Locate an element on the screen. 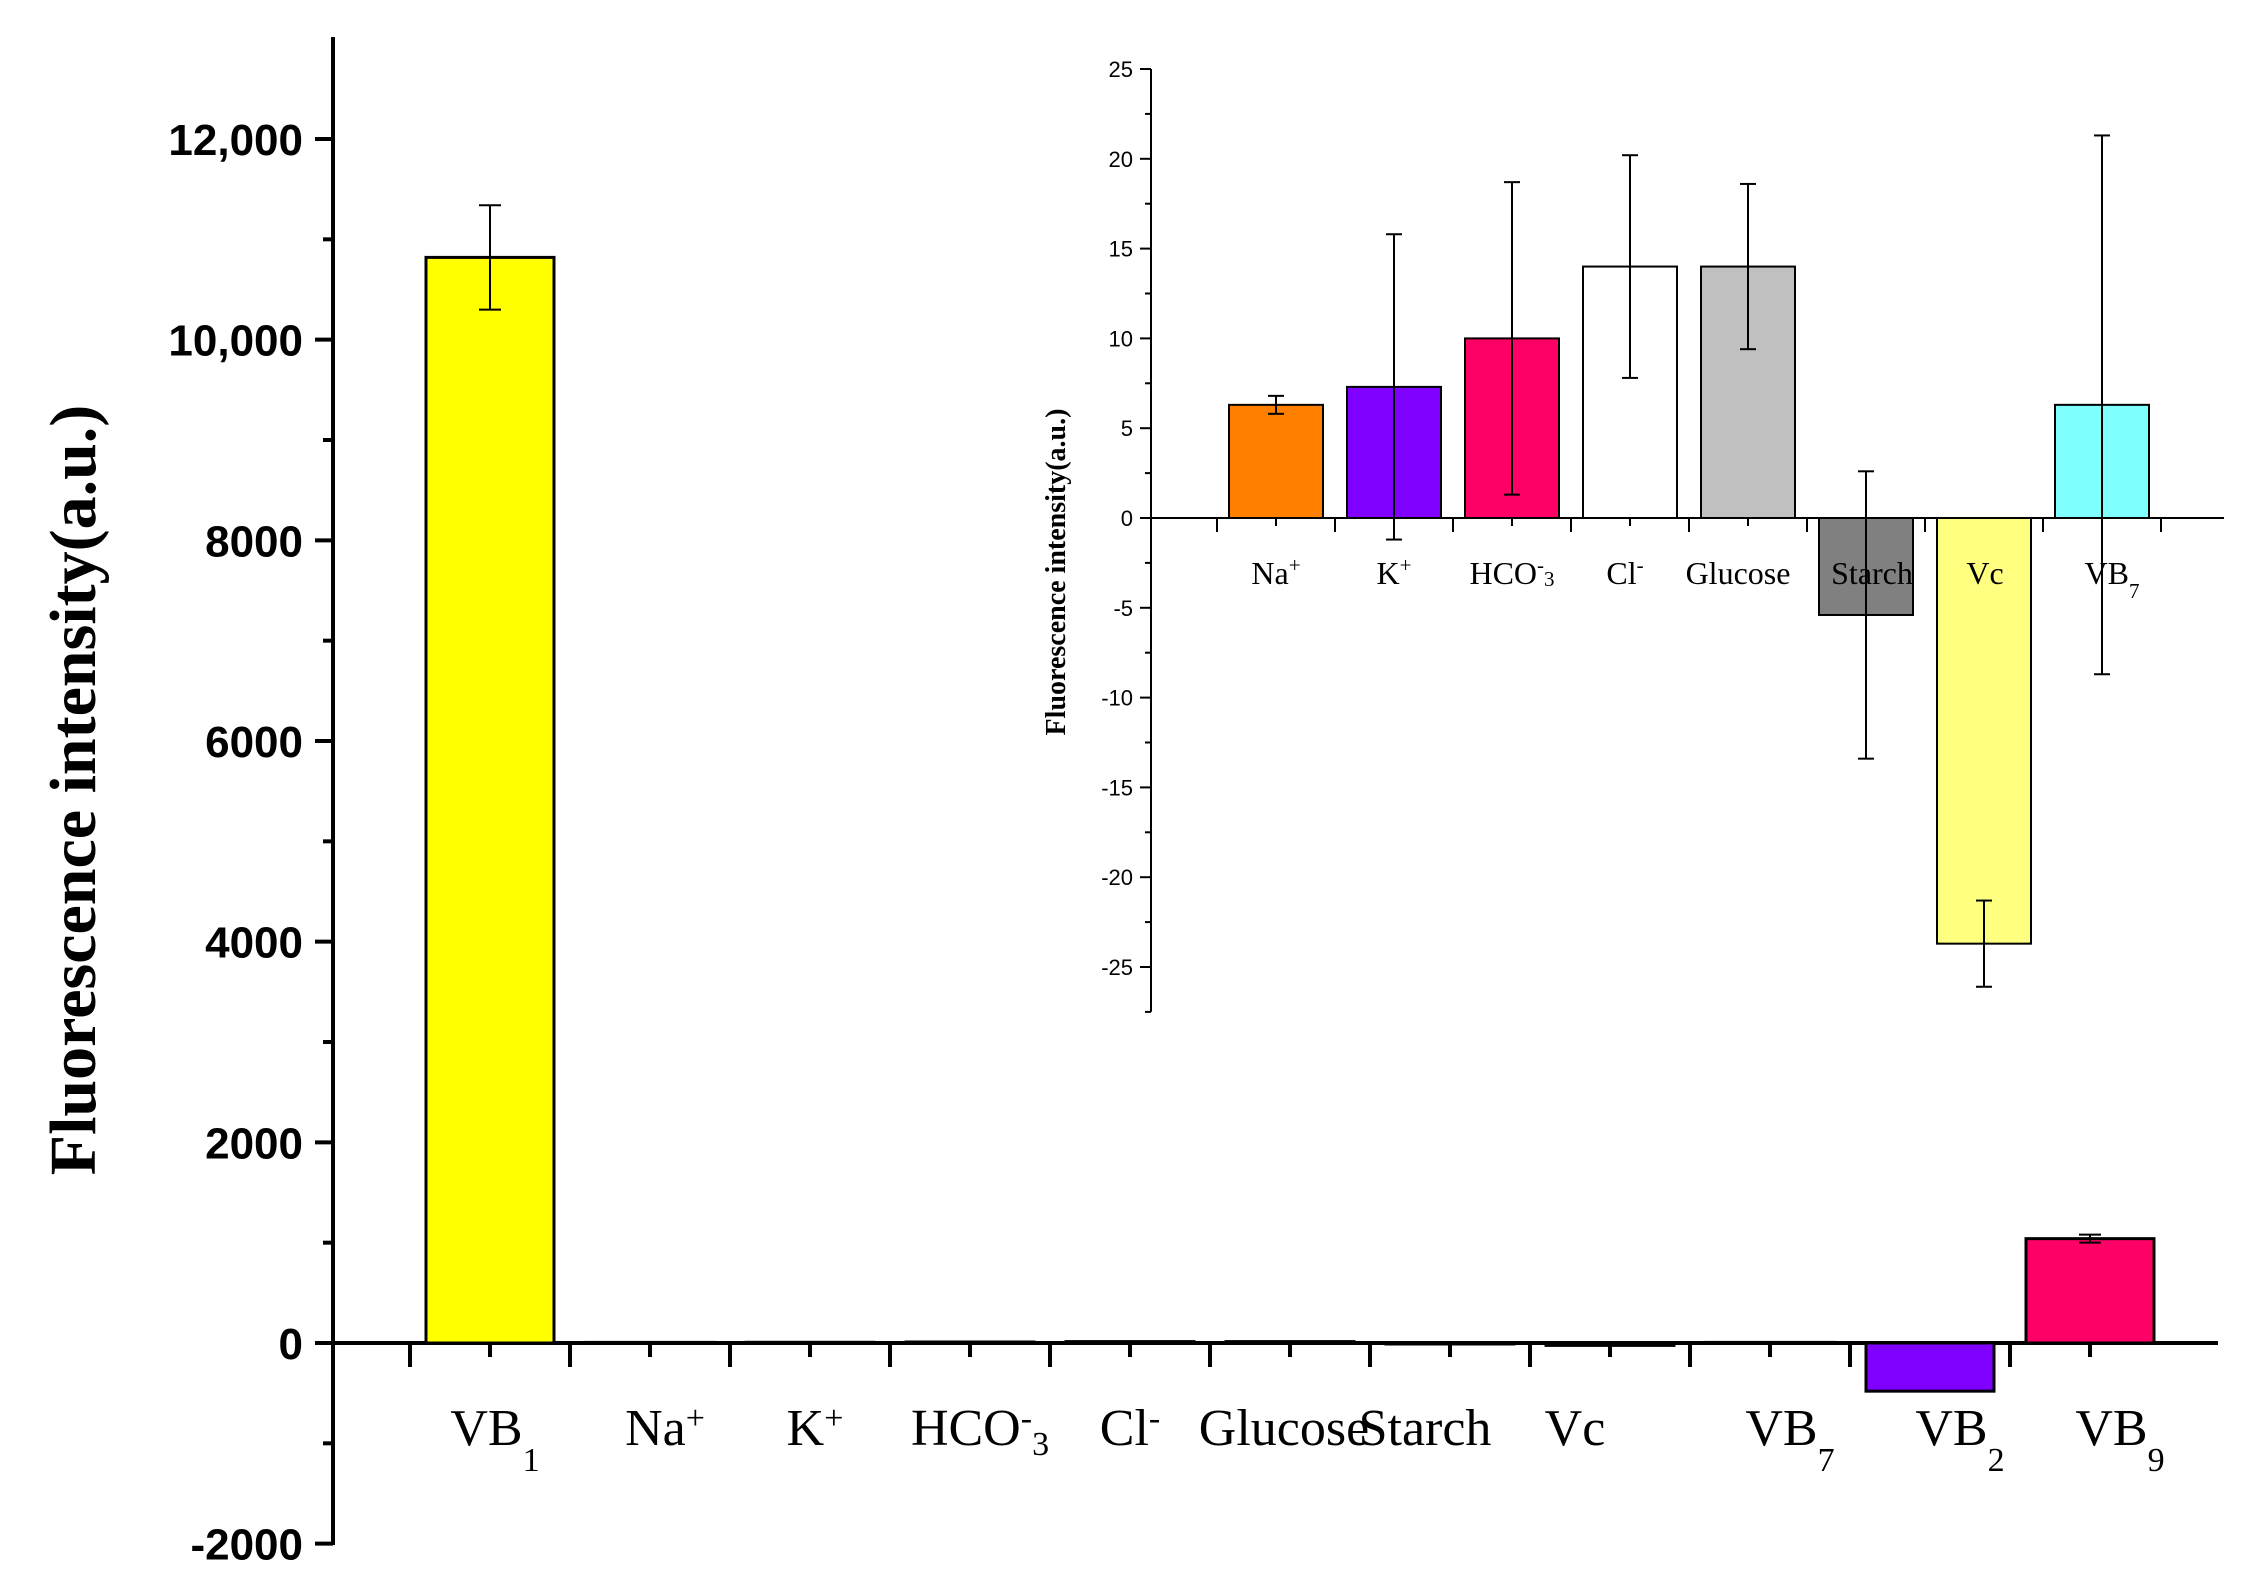  x-category-label: VB7 is located at coordinates (1789, 1439).